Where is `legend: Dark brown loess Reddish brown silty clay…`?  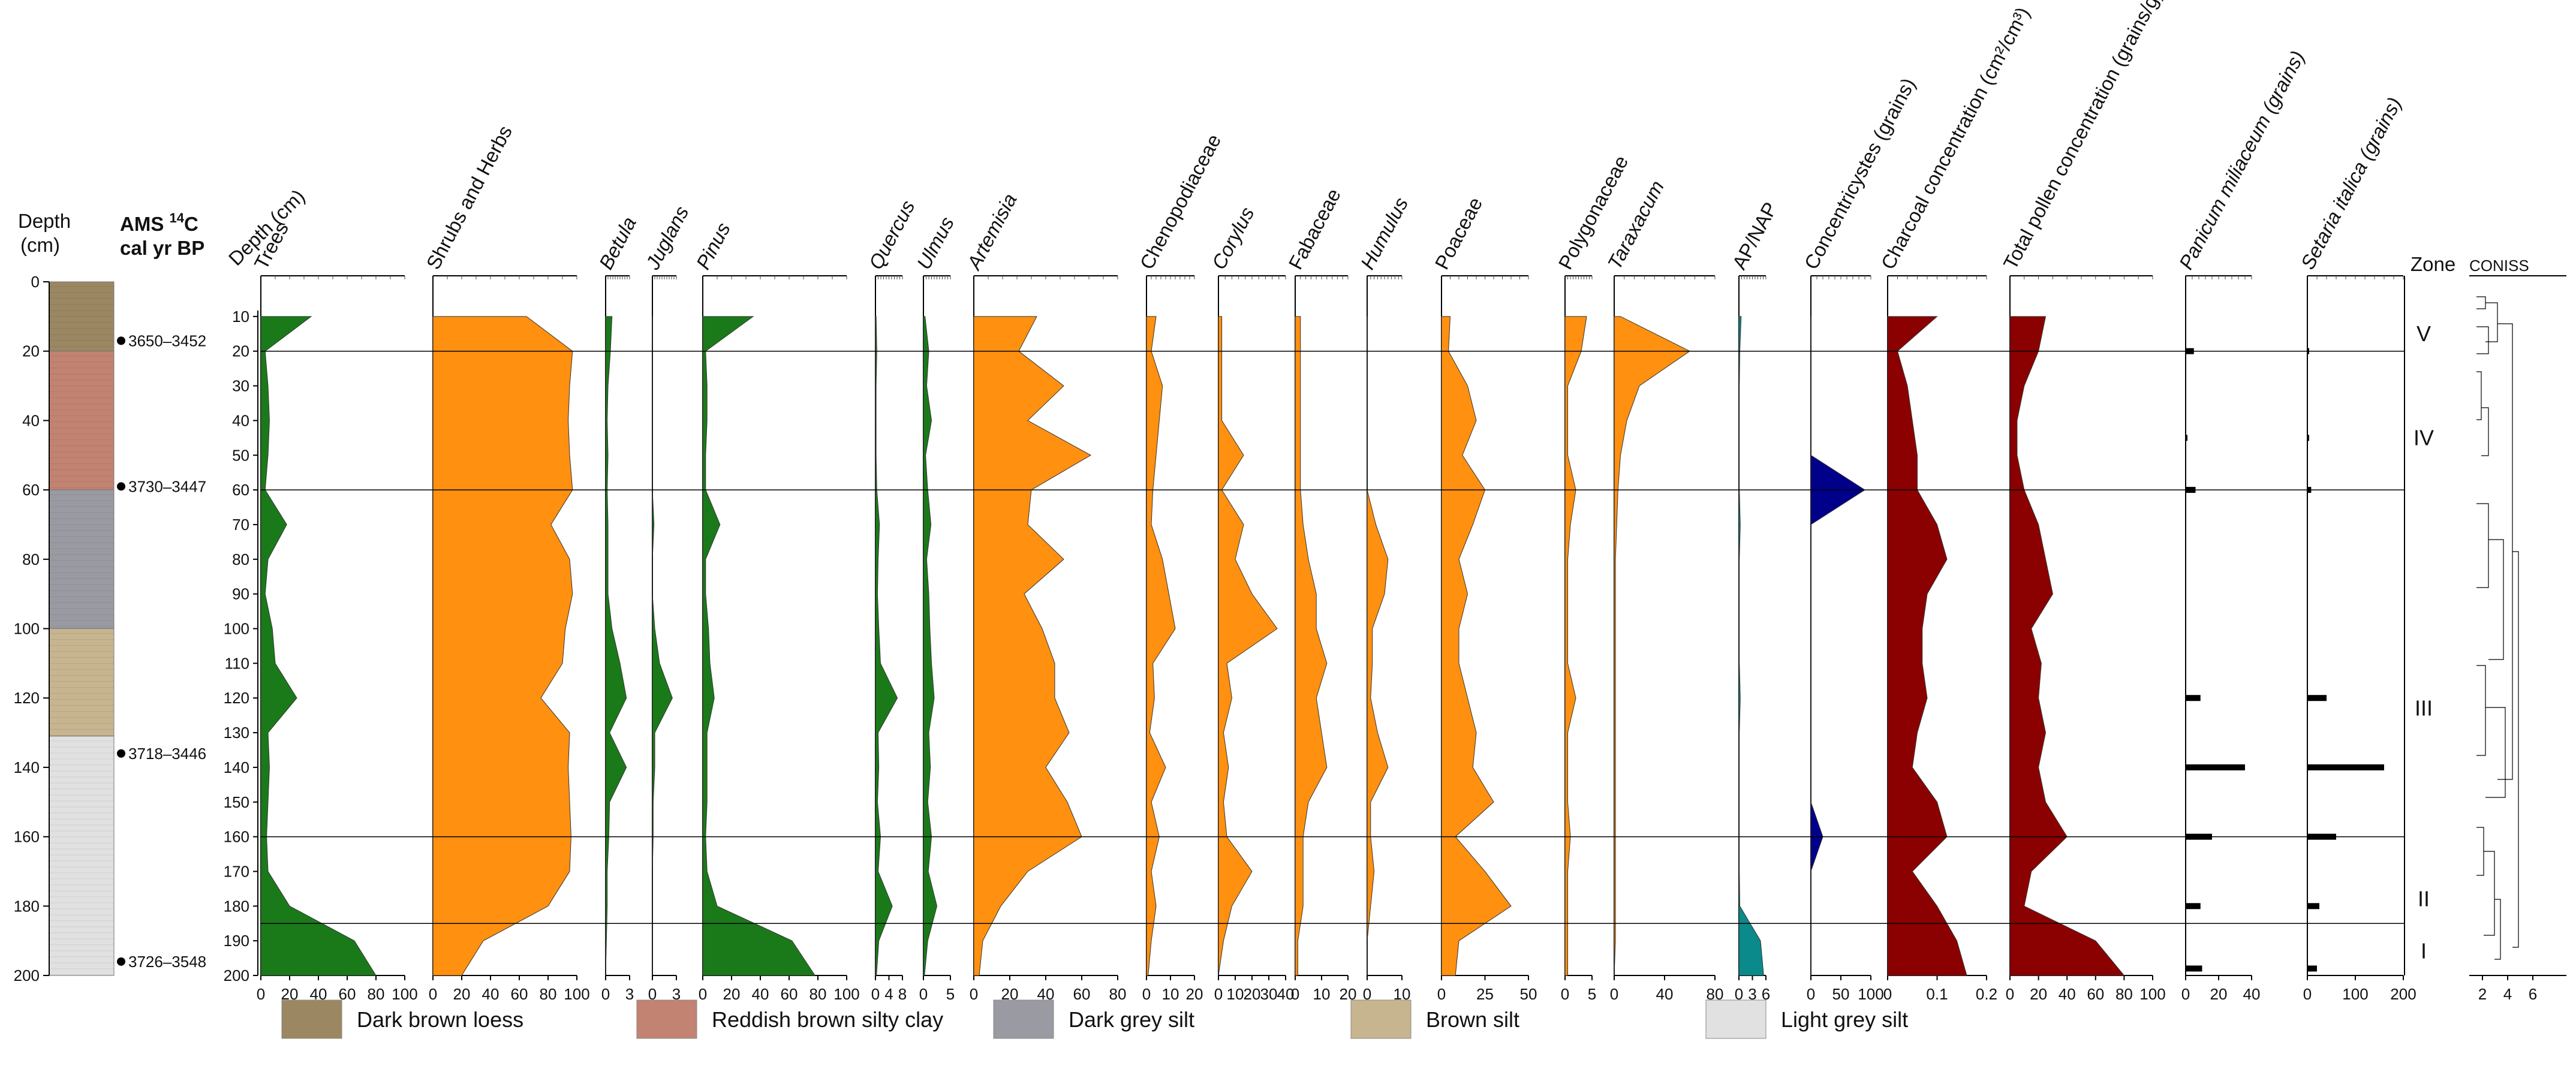
legend: Dark brown loess Reddish brown silty clay… is located at coordinates (1094, 1019).